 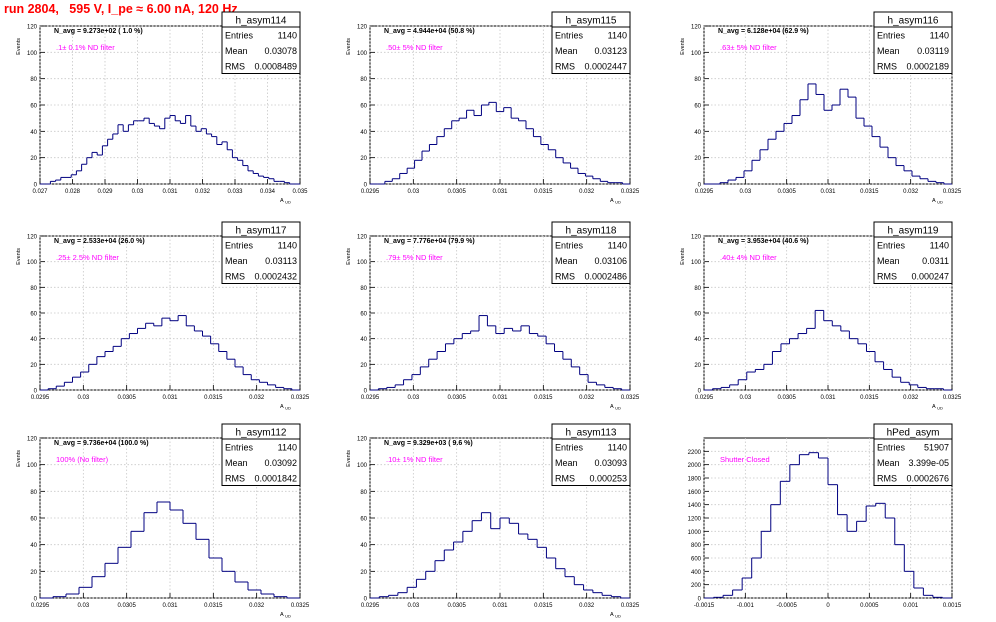 I want to click on x-tick-label: 0.0325, so click(x=630, y=606).